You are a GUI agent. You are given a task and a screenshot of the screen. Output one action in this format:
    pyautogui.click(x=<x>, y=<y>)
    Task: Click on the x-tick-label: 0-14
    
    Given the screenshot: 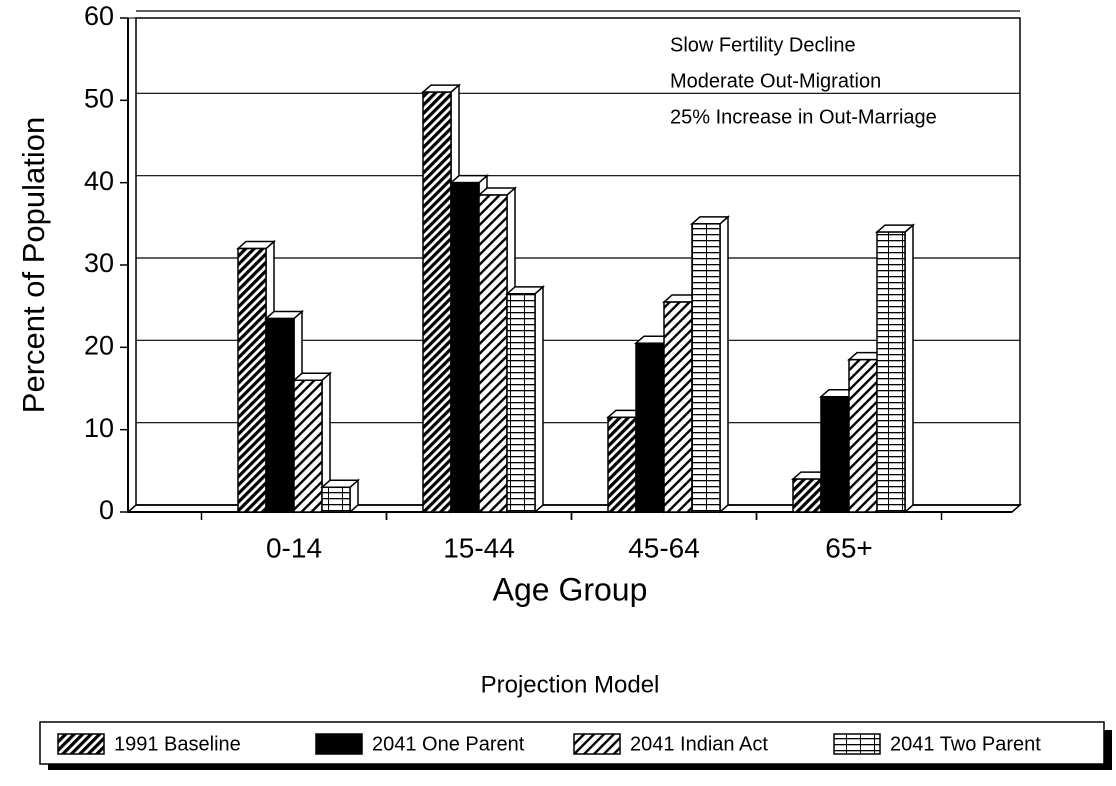 What is the action you would take?
    pyautogui.click(x=294, y=547)
    